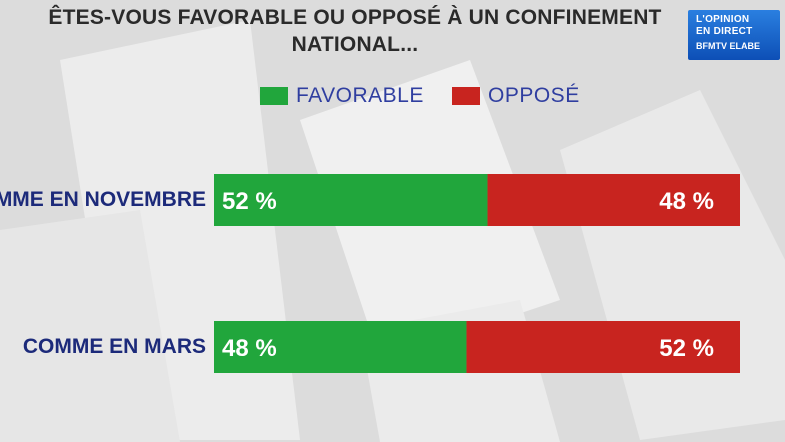 The image size is (785, 442). What do you see at coordinates (466, 96) in the screenshot?
I see `legend-swatch-oppose` at bounding box center [466, 96].